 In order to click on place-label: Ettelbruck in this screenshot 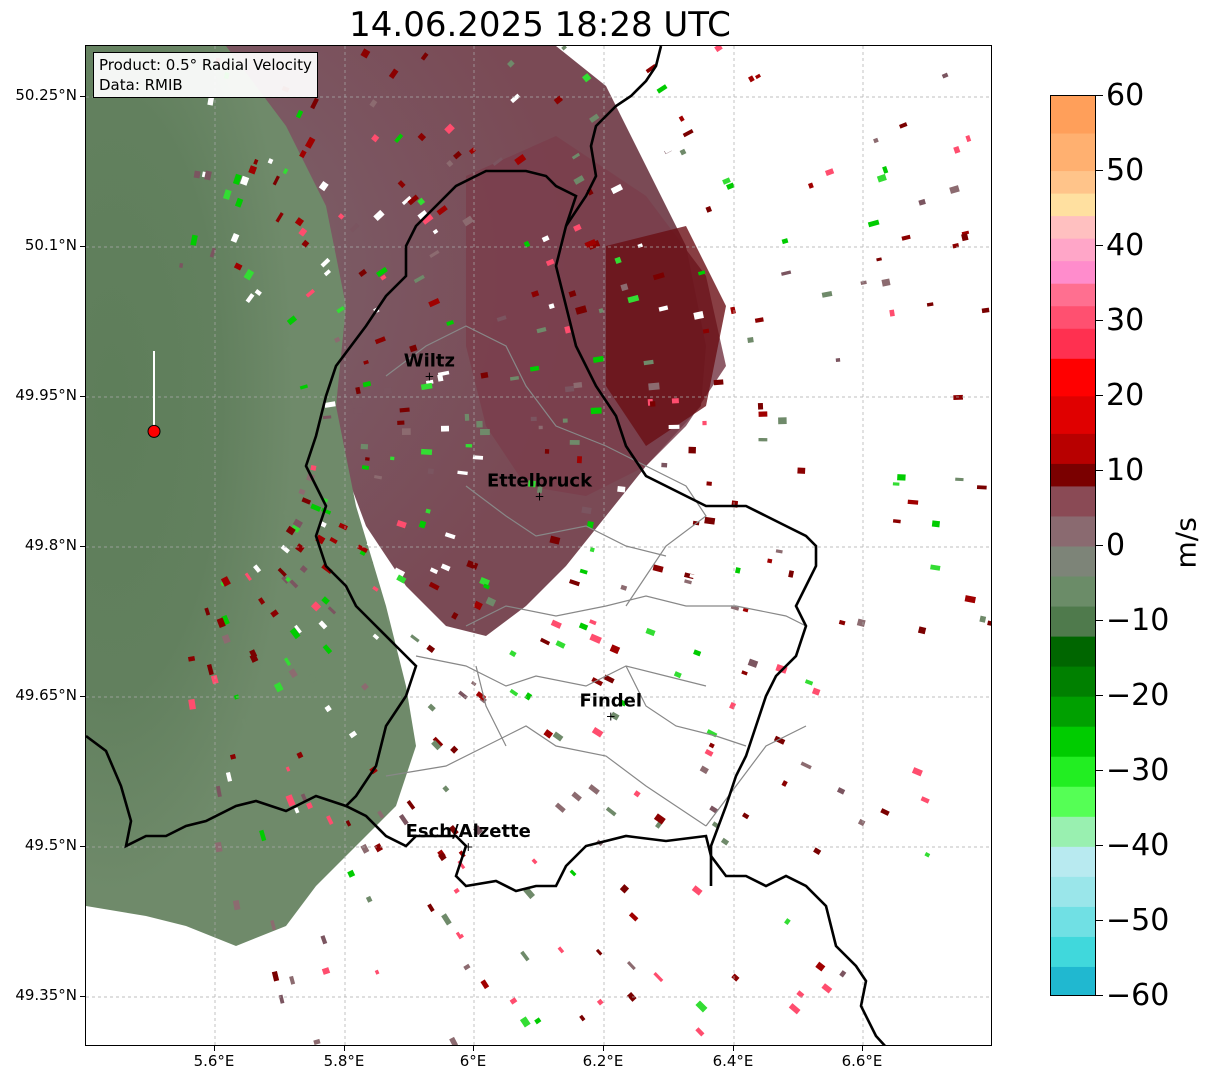, I will do `click(540, 480)`.